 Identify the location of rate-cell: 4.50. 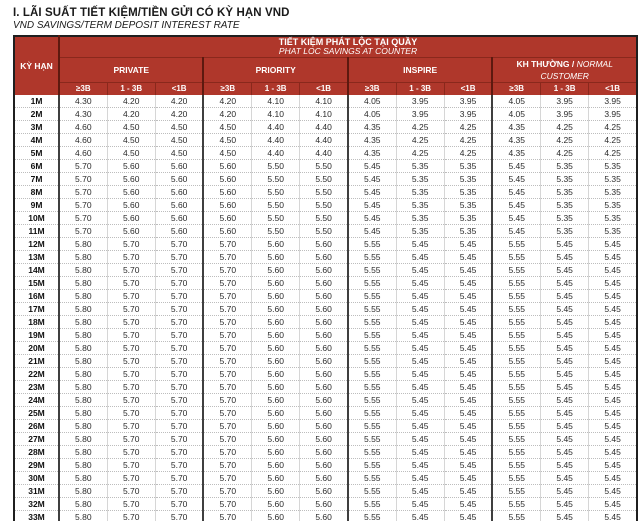
(227, 126).